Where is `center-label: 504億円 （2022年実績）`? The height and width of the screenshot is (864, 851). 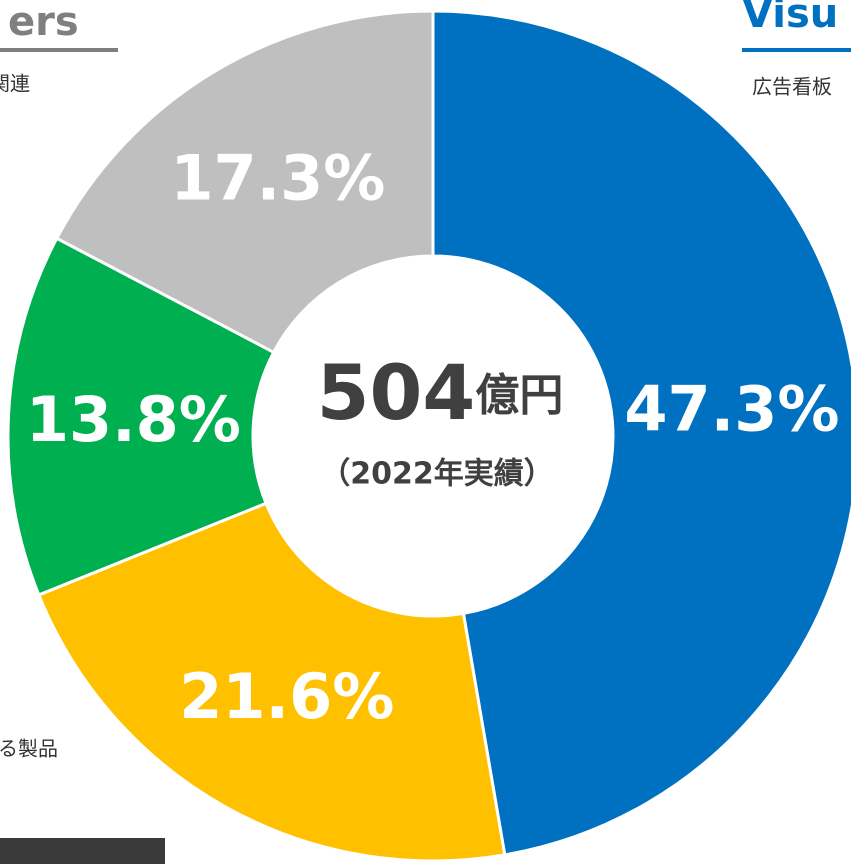 center-label: 504億円 （2022年実績） is located at coordinates (440, 420).